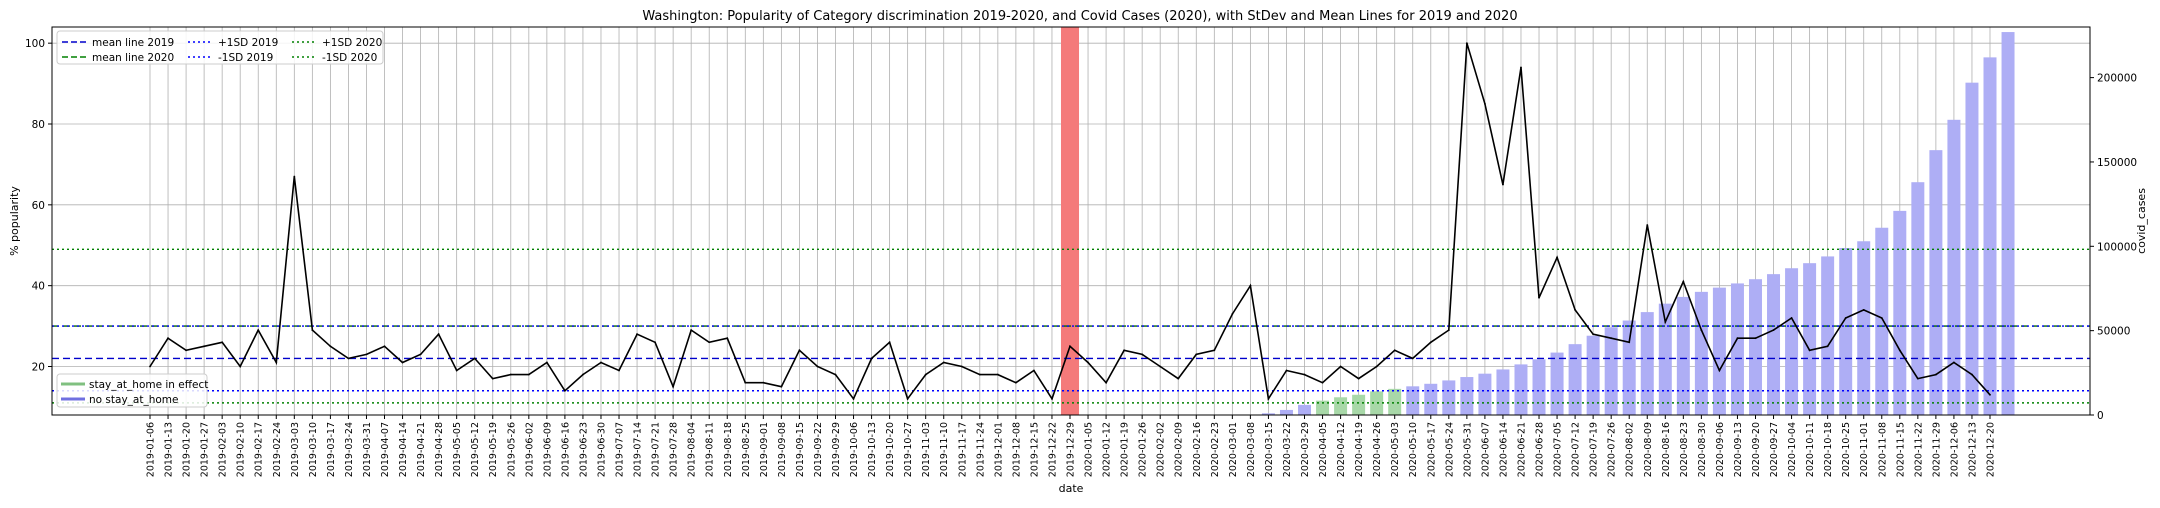 The height and width of the screenshot is (508, 2160). I want to click on legend-label: mean line 2019, so click(133, 43).